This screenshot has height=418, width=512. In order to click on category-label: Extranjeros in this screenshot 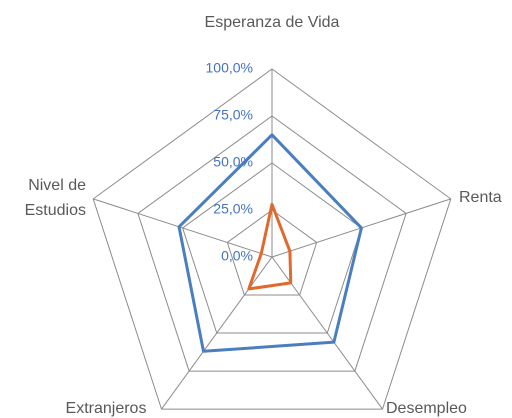, I will do `click(106, 408)`.